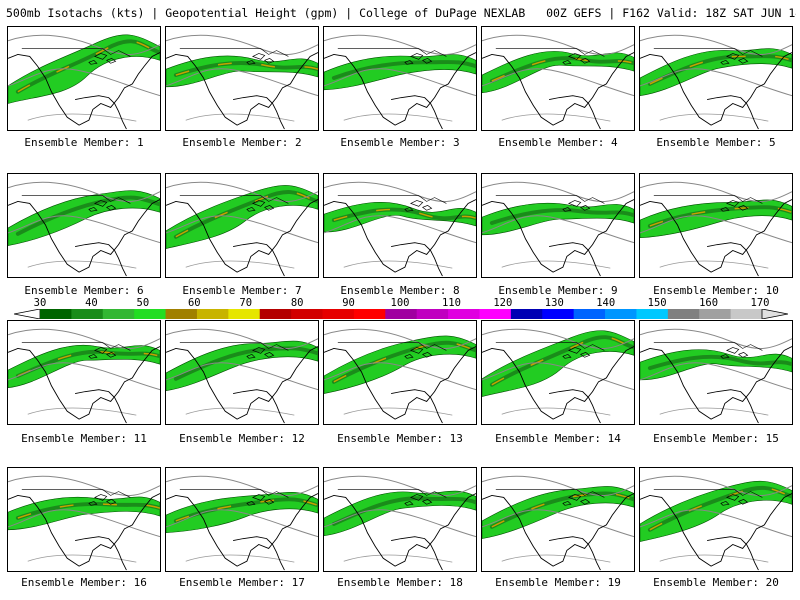 The width and height of the screenshot is (800, 600). I want to click on colorbar-tick-label: 60, so click(194, 303).